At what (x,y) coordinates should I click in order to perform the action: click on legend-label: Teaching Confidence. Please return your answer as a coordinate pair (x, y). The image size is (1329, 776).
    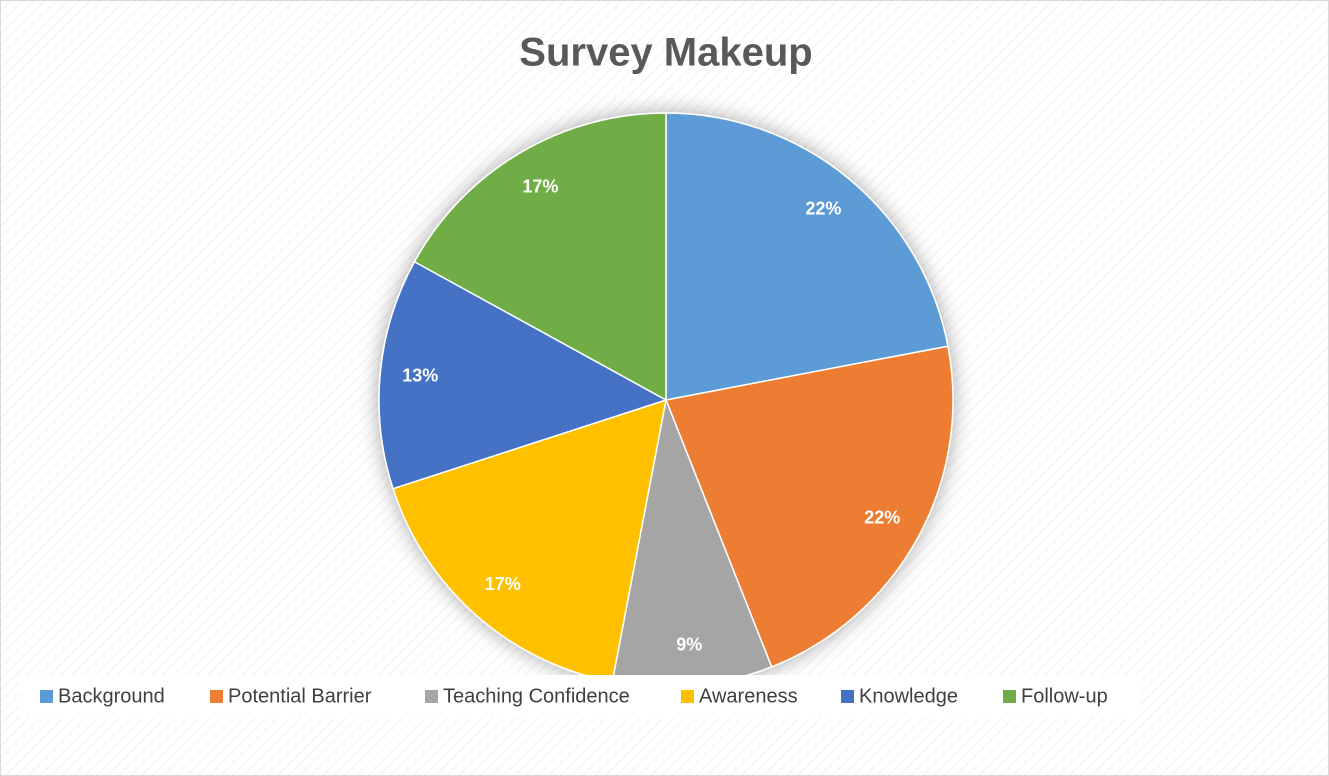
    Looking at the image, I should click on (536, 696).